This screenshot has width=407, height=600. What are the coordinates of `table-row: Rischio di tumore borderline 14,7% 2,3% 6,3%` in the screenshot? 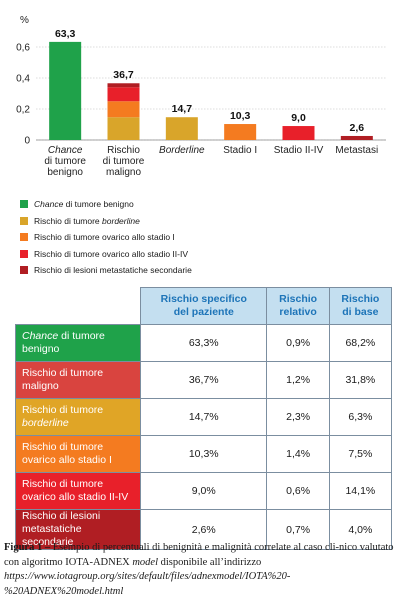 It's located at (204, 417).